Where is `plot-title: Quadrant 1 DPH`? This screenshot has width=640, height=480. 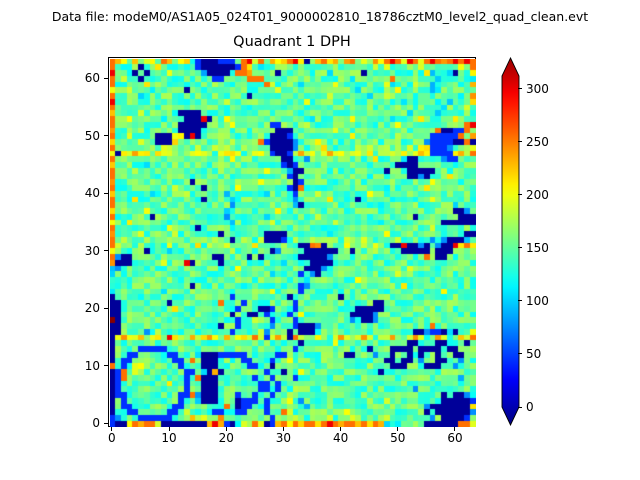
plot-title: Quadrant 1 DPH is located at coordinates (292, 42).